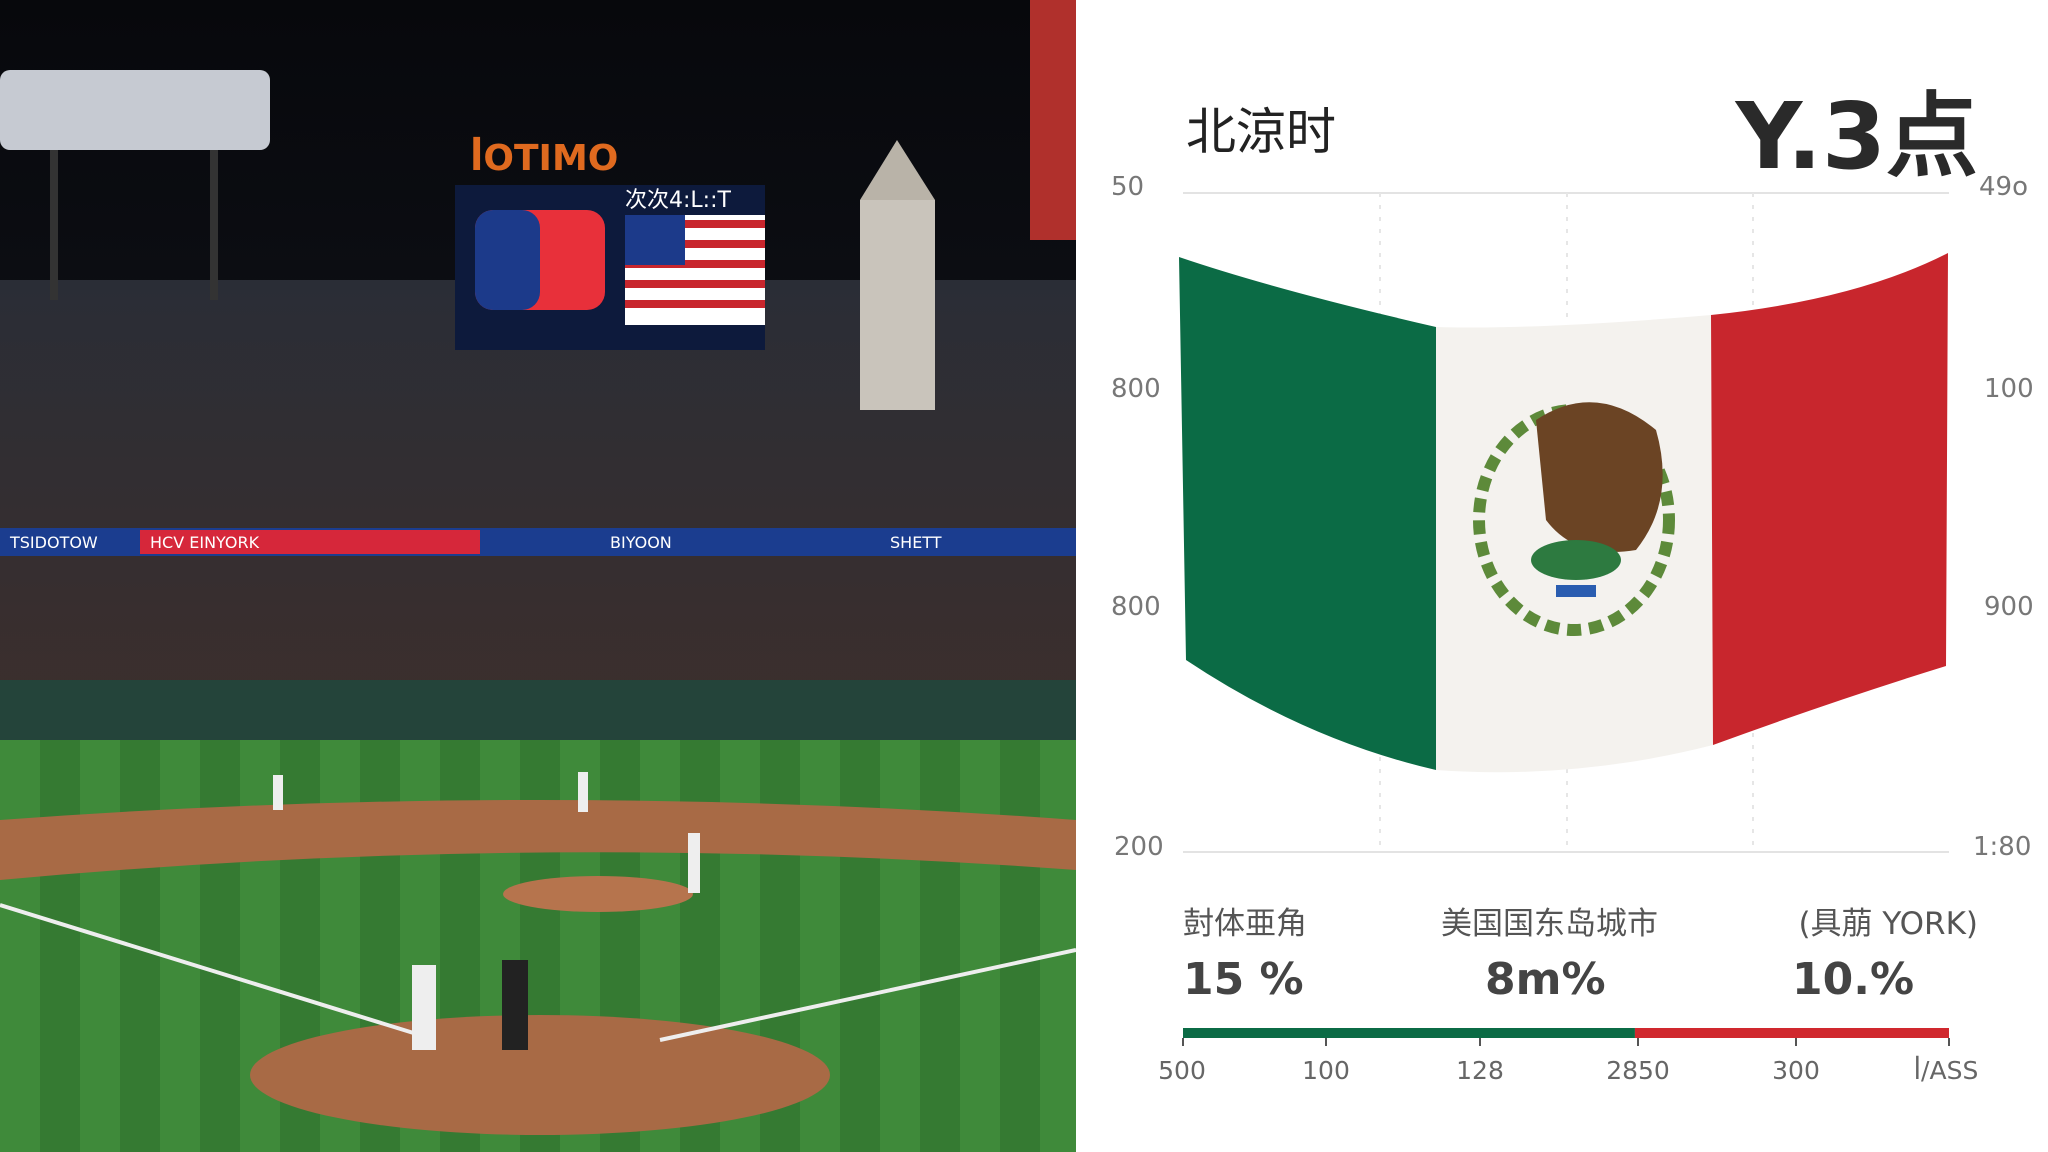 This screenshot has height=1152, width=2048. Describe the element at coordinates (1128, 187) in the screenshot. I see `y-left-tick: 50` at that location.